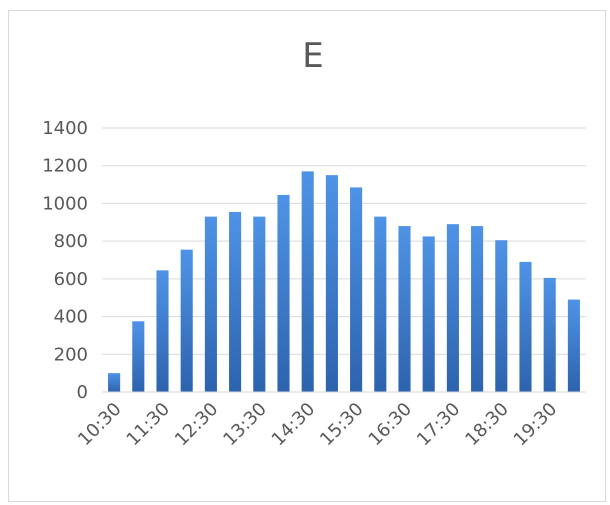 This screenshot has height=505, width=610. I want to click on x-tick-label: 17:30, so click(439, 425).